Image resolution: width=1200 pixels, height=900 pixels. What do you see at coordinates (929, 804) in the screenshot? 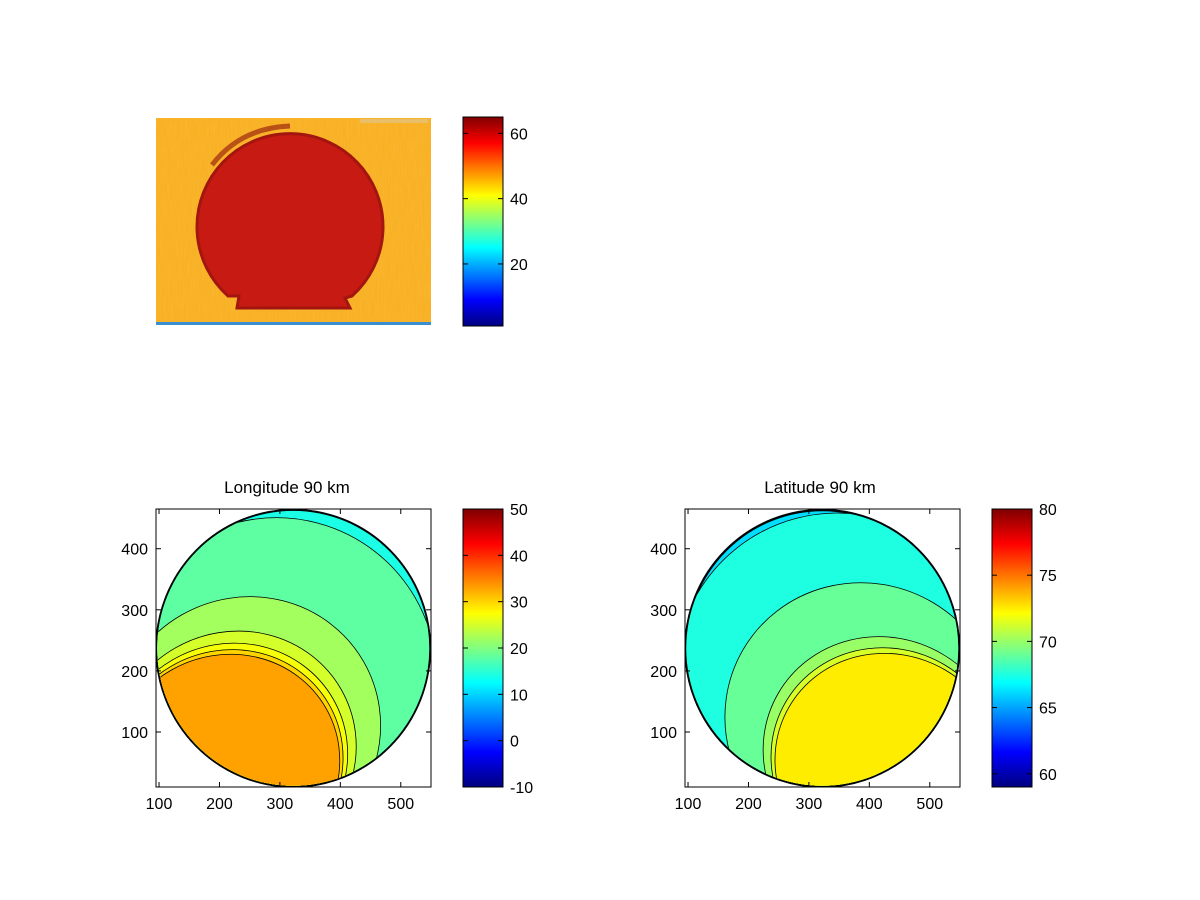
I see `latitude-x-tick-label: 500` at bounding box center [929, 804].